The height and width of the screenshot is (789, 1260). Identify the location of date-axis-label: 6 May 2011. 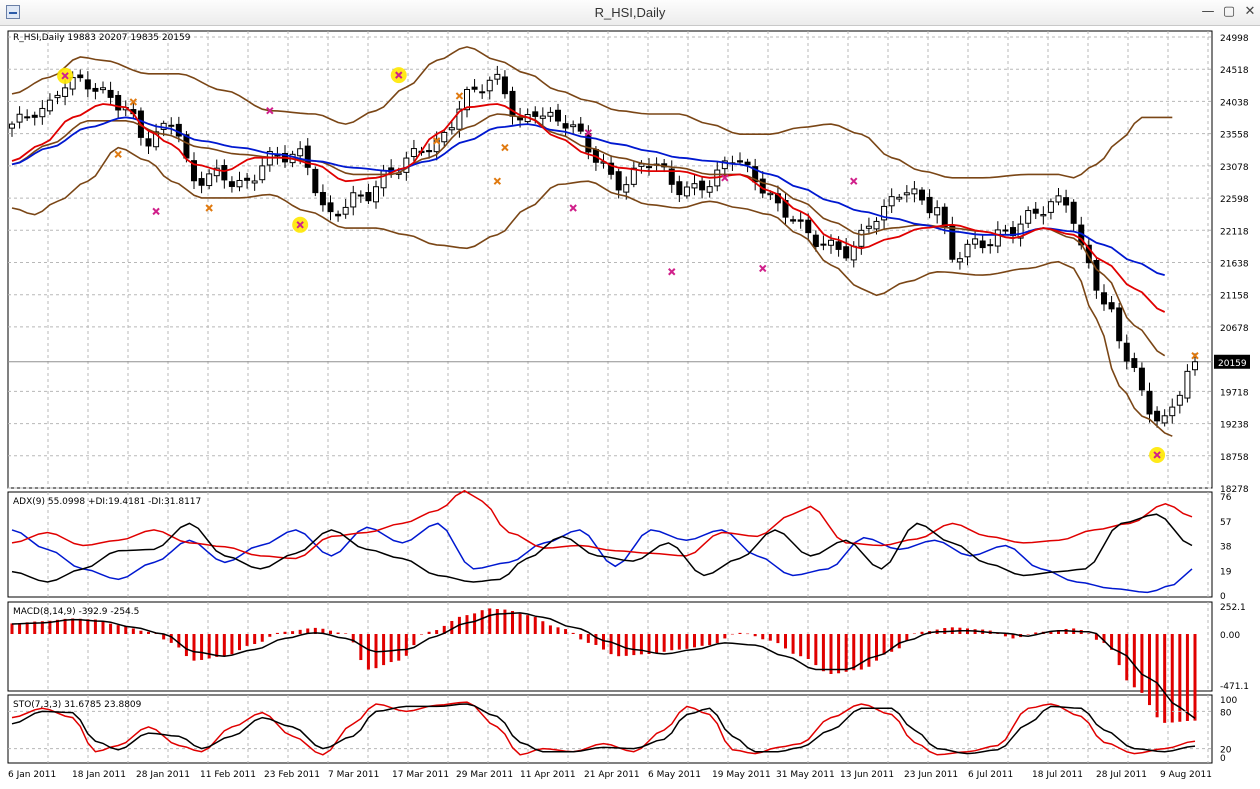
(674, 775).